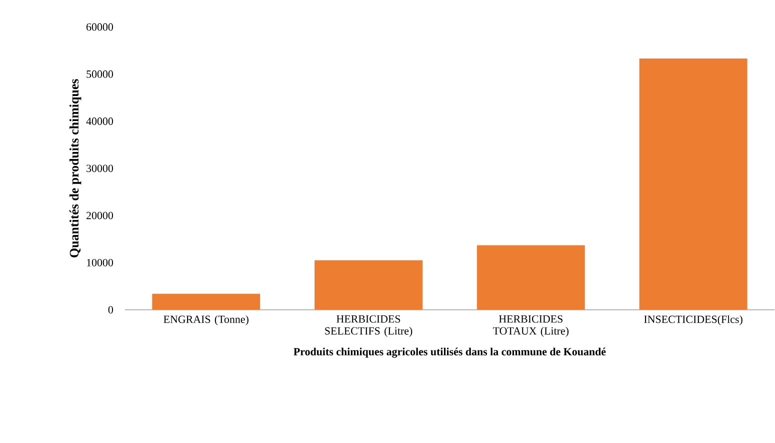  Describe the element at coordinates (531, 326) in the screenshot. I see `x-tick-label: HERBICIDES TOTAUX (Litre)` at that location.